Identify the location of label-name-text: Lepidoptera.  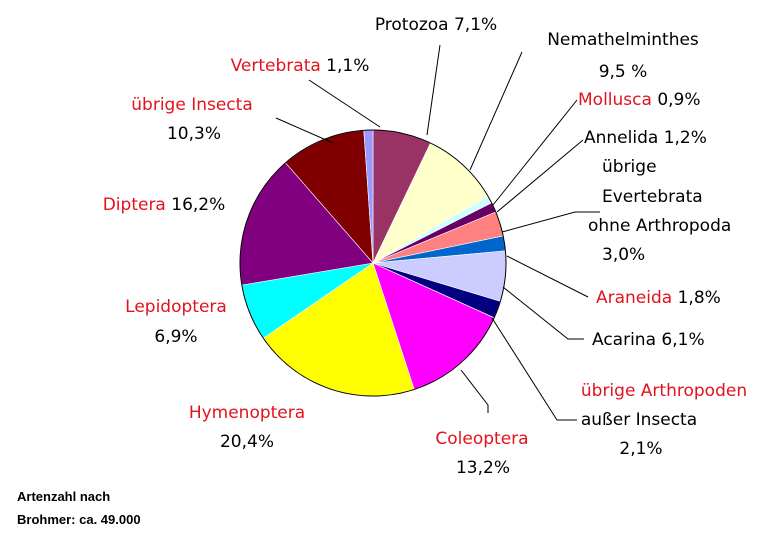
(176, 307).